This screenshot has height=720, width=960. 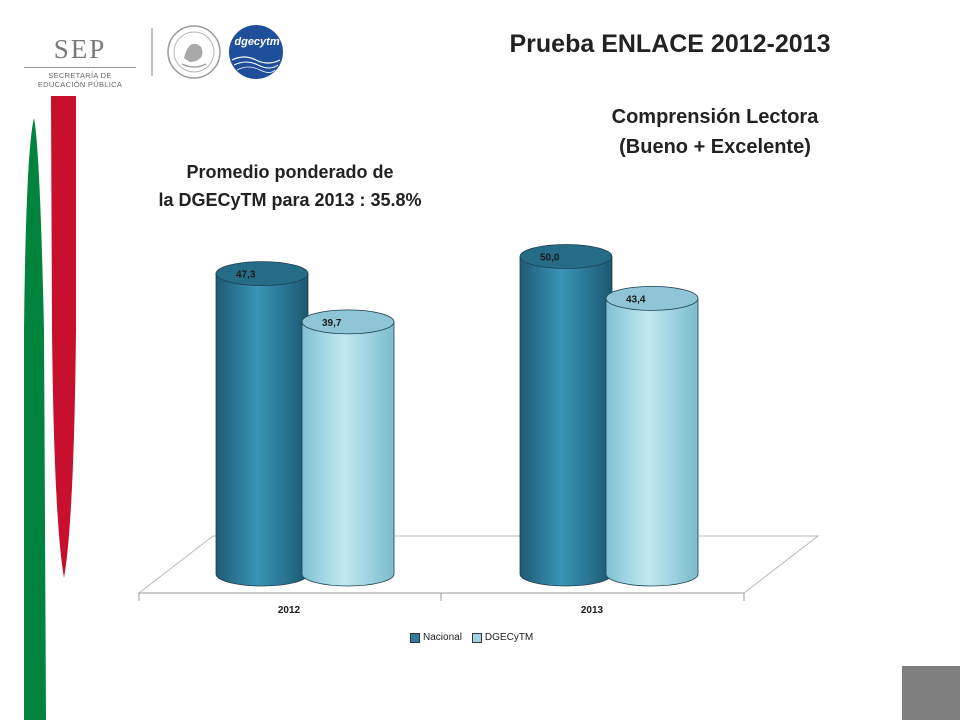 What do you see at coordinates (566, 415) in the screenshot?
I see `bar-nacional-2013` at bounding box center [566, 415].